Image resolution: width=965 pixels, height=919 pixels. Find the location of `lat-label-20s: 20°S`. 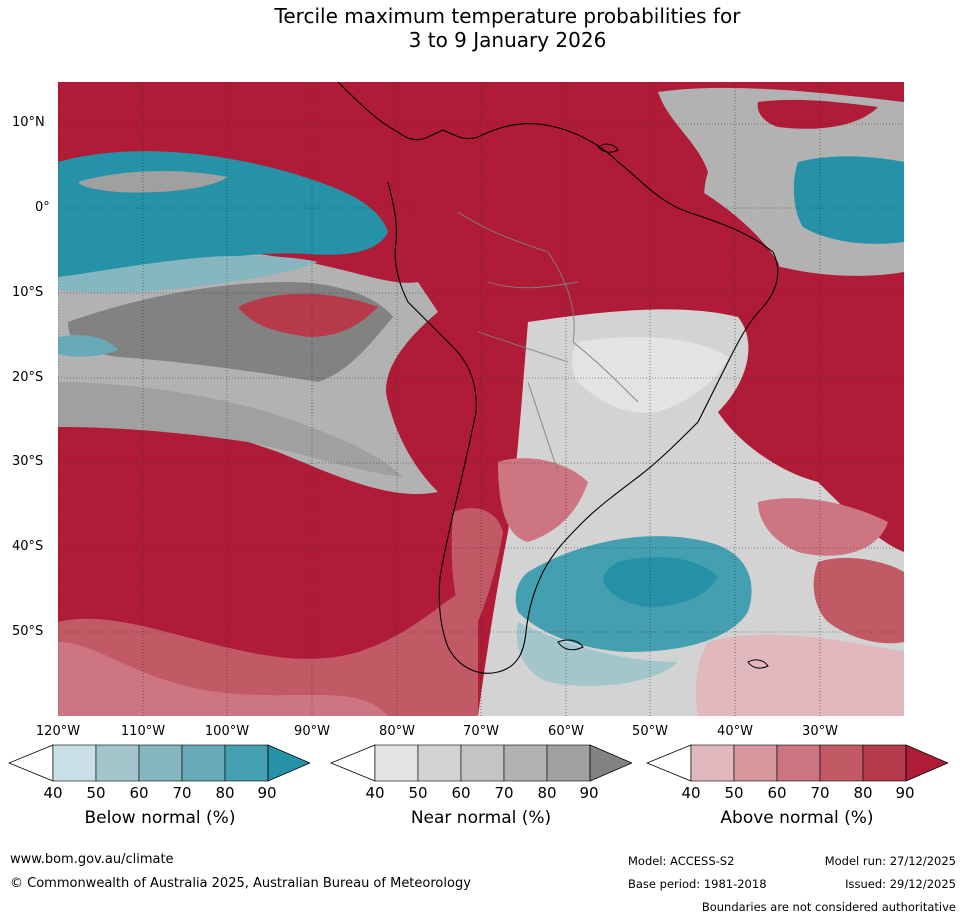

lat-label-20s: 20°S is located at coordinates (28, 377).